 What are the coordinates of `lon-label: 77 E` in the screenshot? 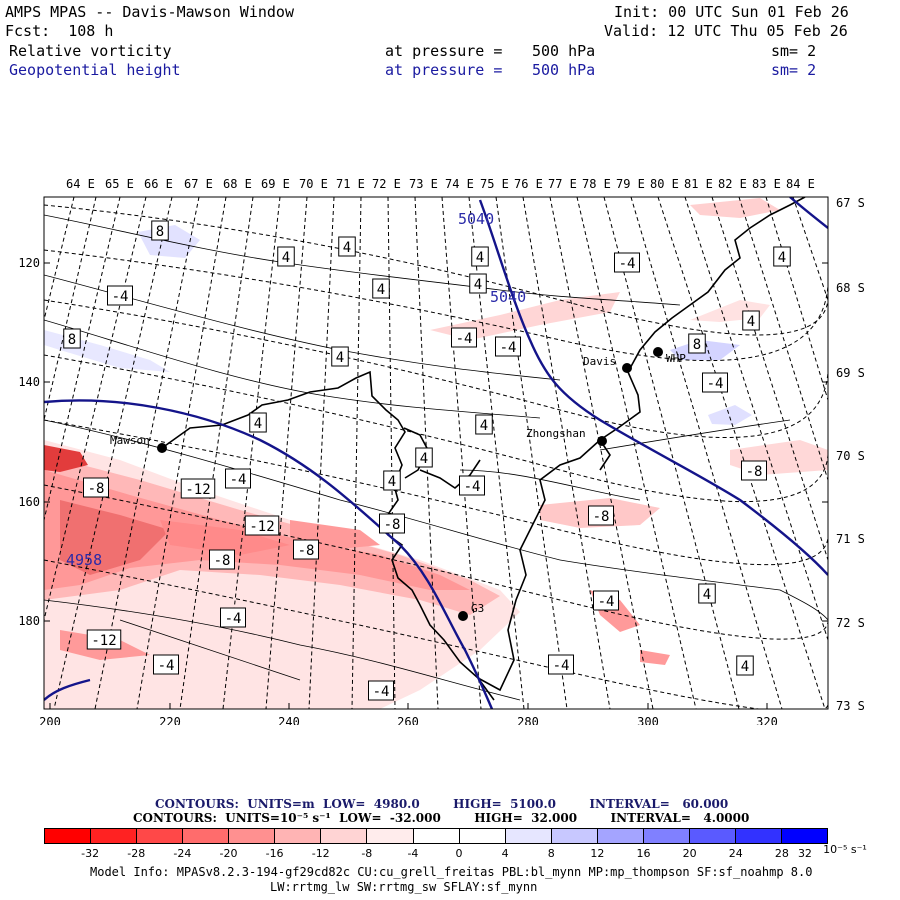 It's located at (562, 184).